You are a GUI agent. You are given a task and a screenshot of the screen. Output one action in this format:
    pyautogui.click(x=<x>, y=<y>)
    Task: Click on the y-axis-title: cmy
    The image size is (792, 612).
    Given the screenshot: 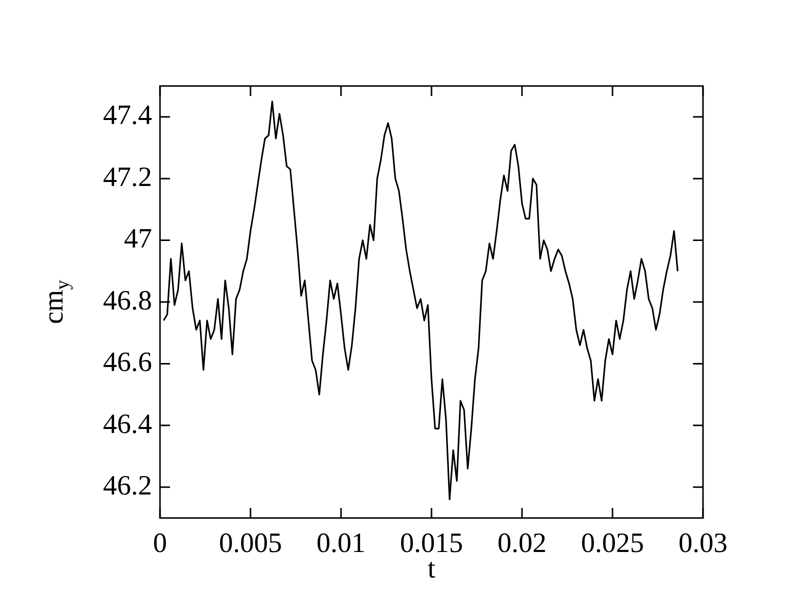 What is the action you would take?
    pyautogui.click(x=56, y=302)
    